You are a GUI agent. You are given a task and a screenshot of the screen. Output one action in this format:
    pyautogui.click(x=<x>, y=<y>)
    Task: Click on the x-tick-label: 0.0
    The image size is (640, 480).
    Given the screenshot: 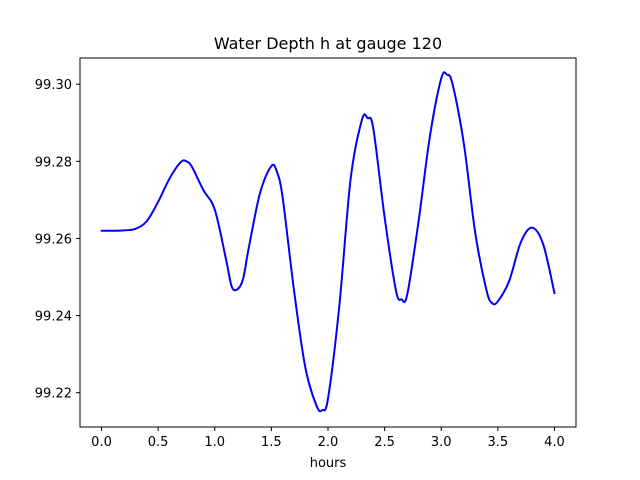 What is the action you would take?
    pyautogui.click(x=101, y=442)
    